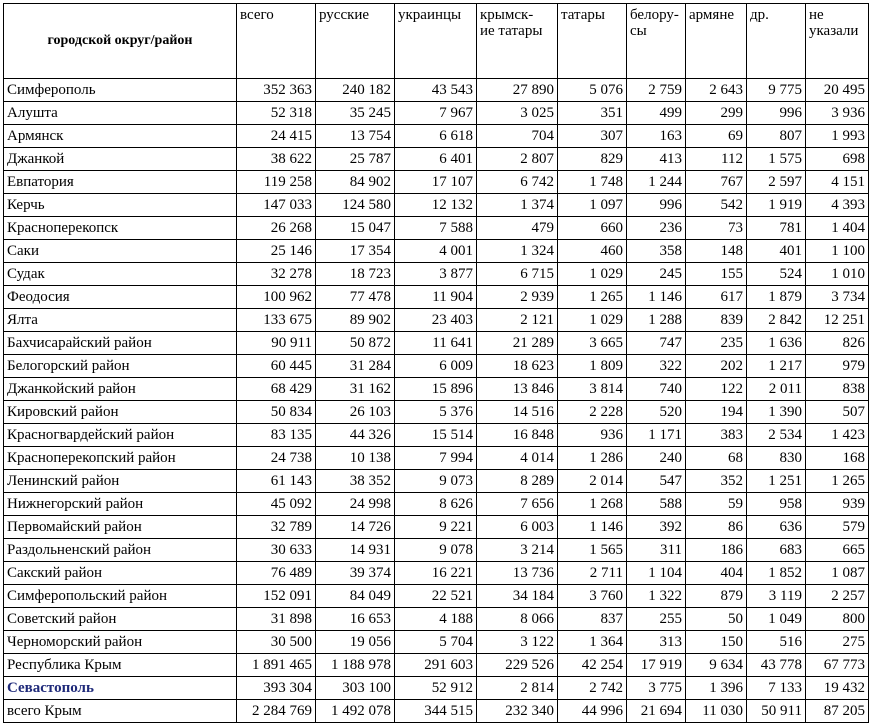 The width and height of the screenshot is (872, 726). What do you see at coordinates (716, 366) in the screenshot?
I see `population-cell: 202` at bounding box center [716, 366].